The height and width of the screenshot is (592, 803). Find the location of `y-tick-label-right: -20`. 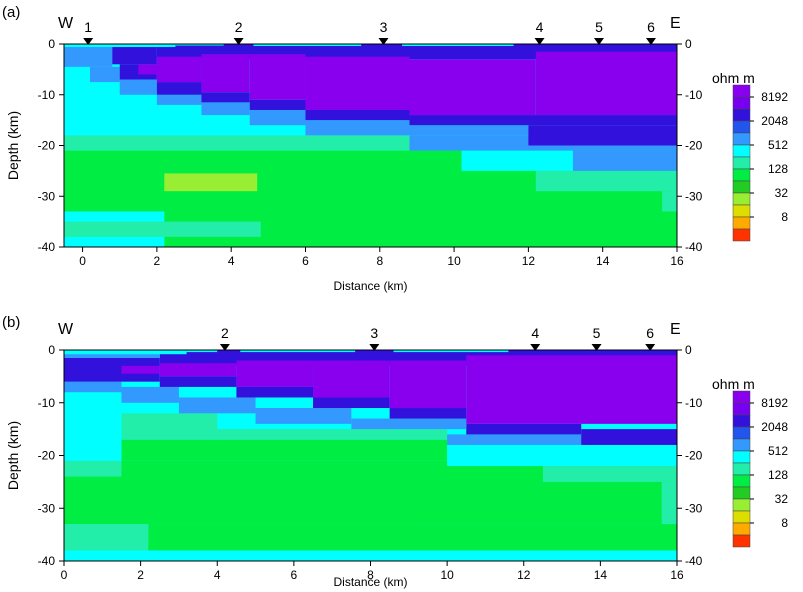

y-tick-label-right: -20 is located at coordinates (694, 146).